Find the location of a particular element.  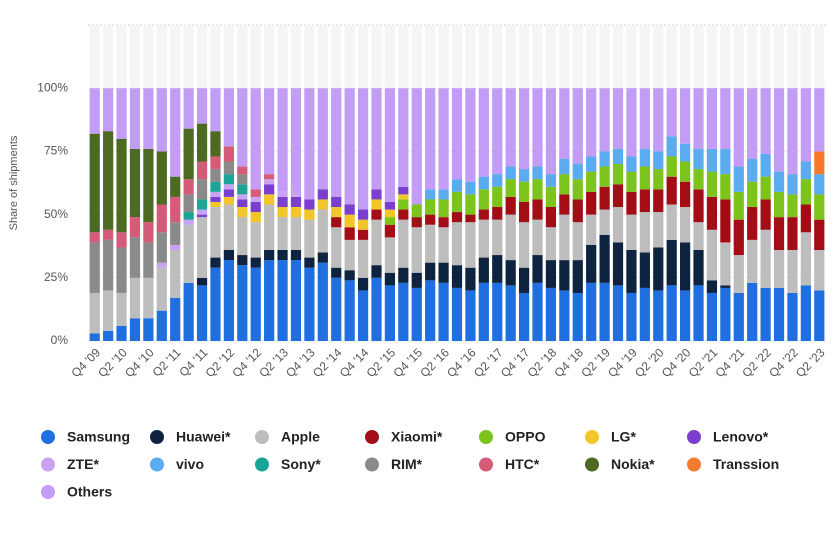

x-tick-label: Q2 '17 is located at coordinates (488, 362).